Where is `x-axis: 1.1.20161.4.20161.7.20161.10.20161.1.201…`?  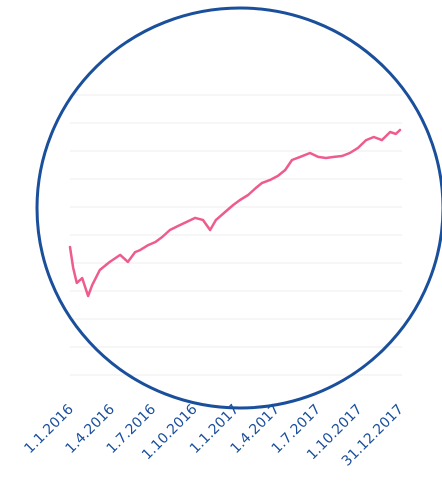 x-axis: 1.1.20161.4.20161.7.20161.10.20161.1.201… is located at coordinates (213, 435).